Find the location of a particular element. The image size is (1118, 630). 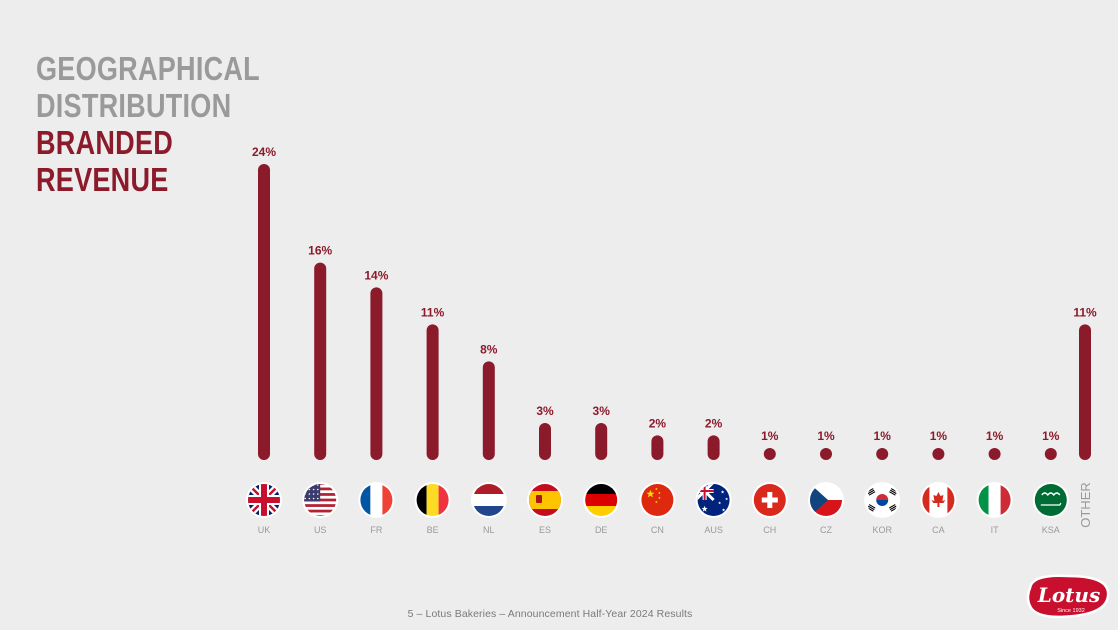

bar-es is located at coordinates (545, 441).